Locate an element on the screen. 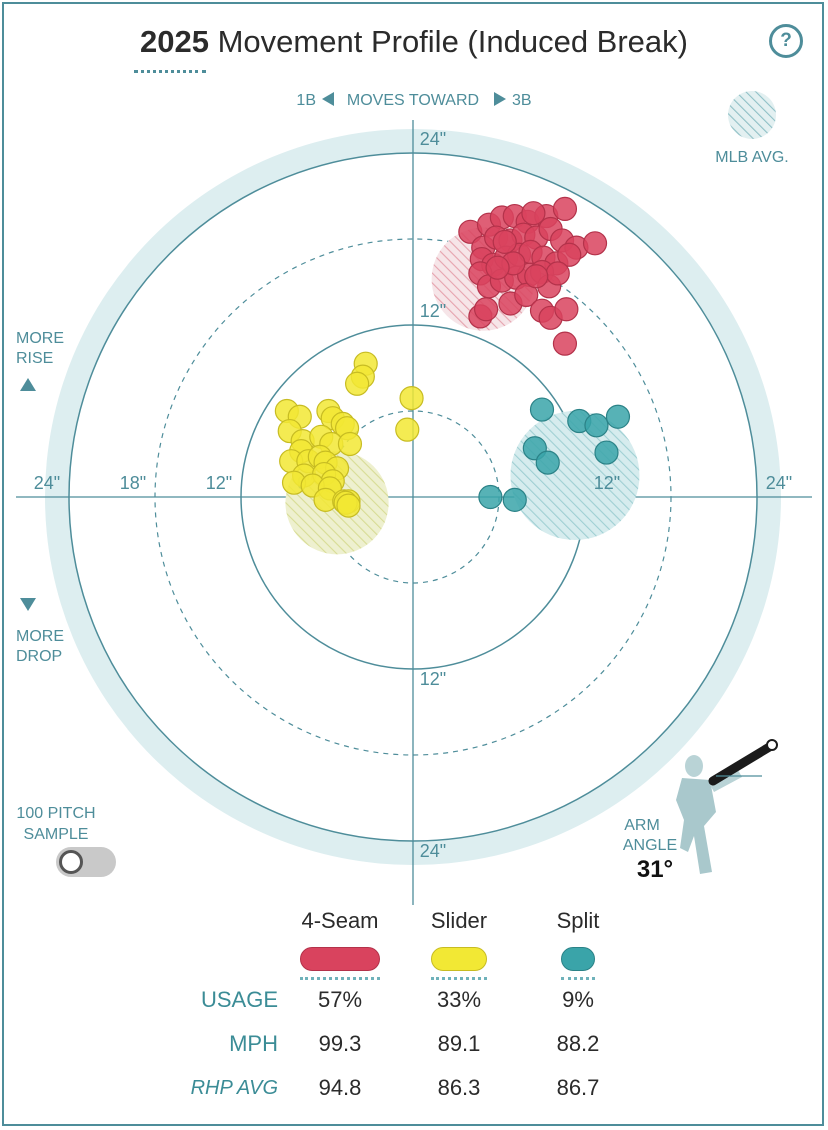  sample-toggle is located at coordinates (86, 862).